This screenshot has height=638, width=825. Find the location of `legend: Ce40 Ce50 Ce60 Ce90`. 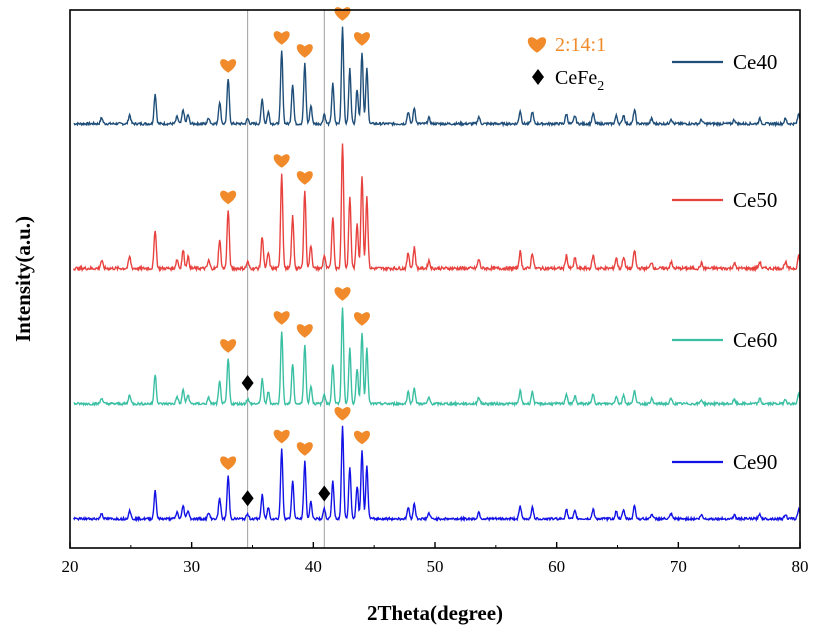

legend: Ce40 Ce50 Ce60 Ce90 is located at coordinates (724, 262).